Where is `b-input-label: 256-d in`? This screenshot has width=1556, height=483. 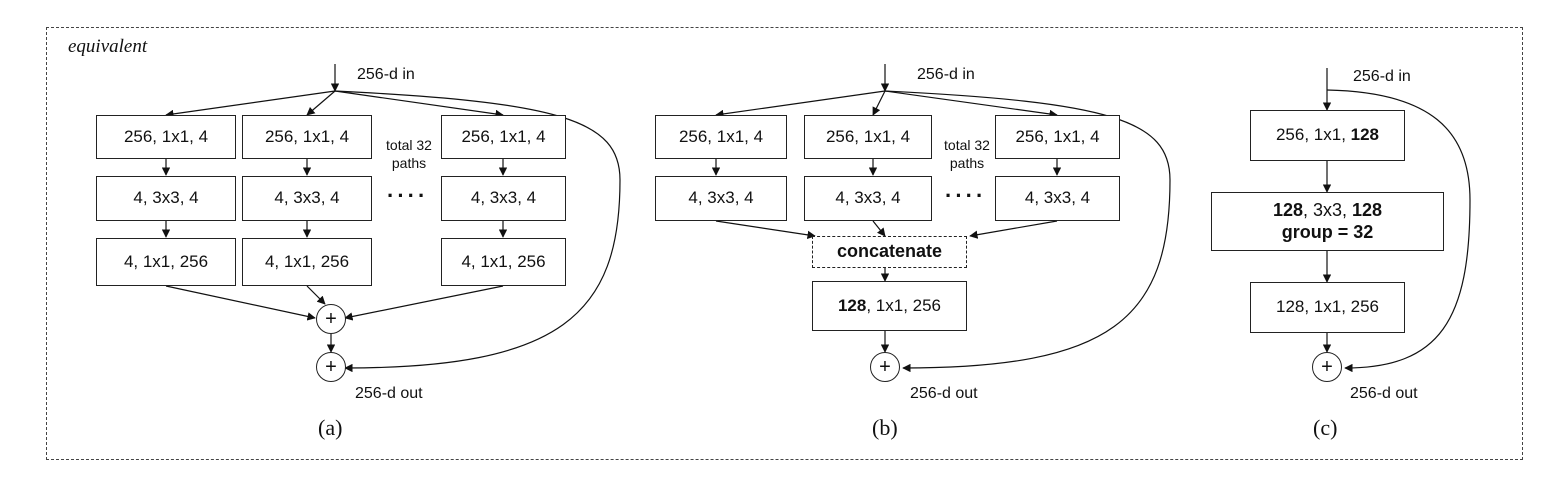
b-input-label: 256-d in is located at coordinates (946, 74).